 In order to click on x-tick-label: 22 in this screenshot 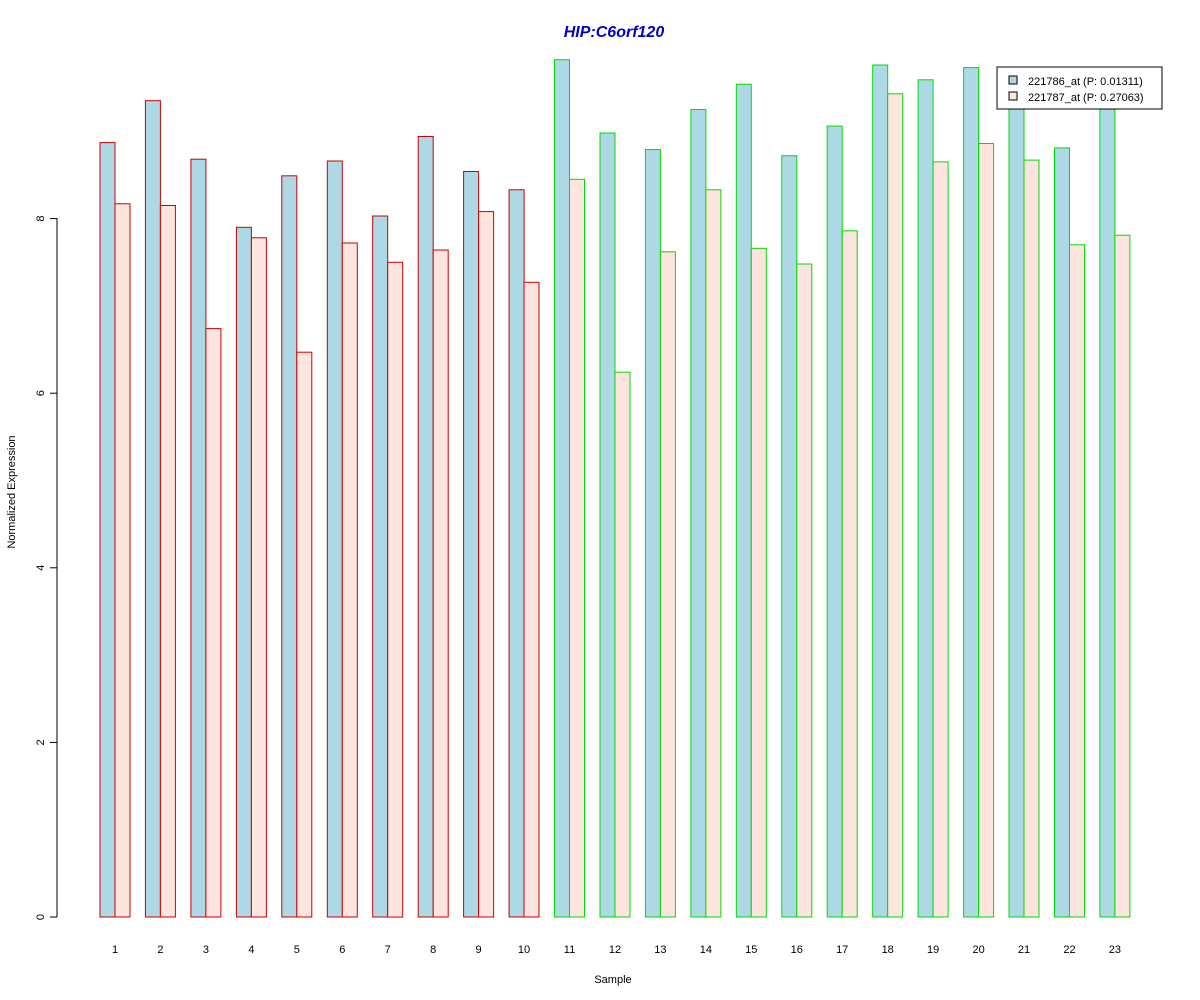, I will do `click(1069, 950)`.